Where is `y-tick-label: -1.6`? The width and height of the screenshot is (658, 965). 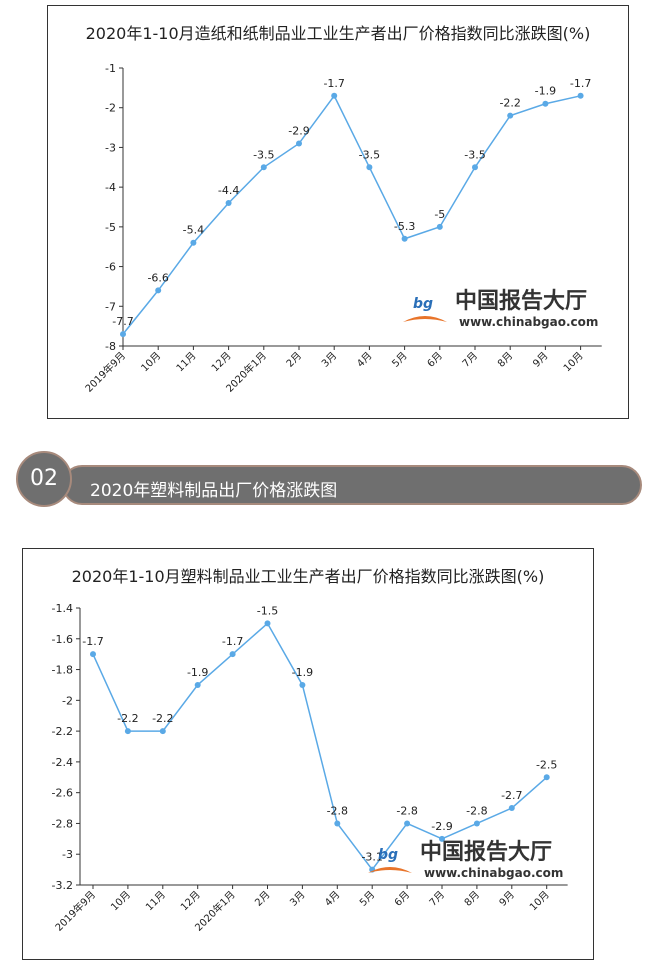 y-tick-label: -1.6 is located at coordinates (62, 639).